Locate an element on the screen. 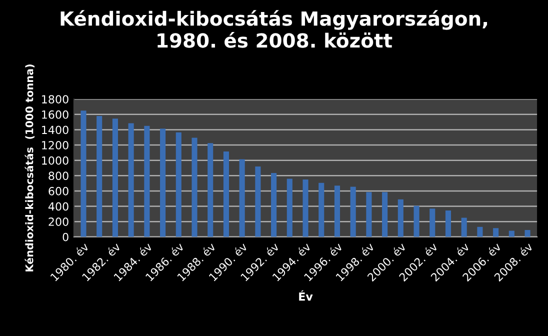 The height and width of the screenshot is (336, 548). y-tick-label: 200 is located at coordinates (58, 222).